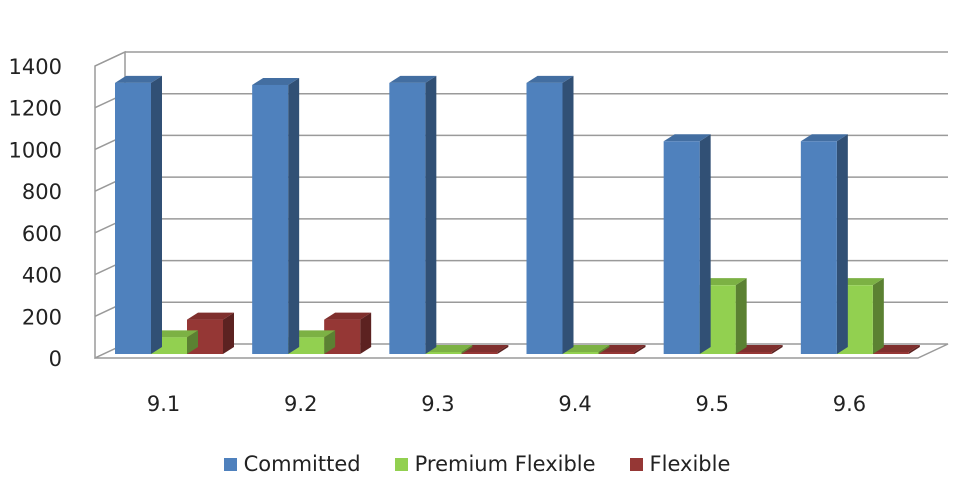  What do you see at coordinates (574, 404) in the screenshot?
I see `x-tick-label: 9.4` at bounding box center [574, 404].